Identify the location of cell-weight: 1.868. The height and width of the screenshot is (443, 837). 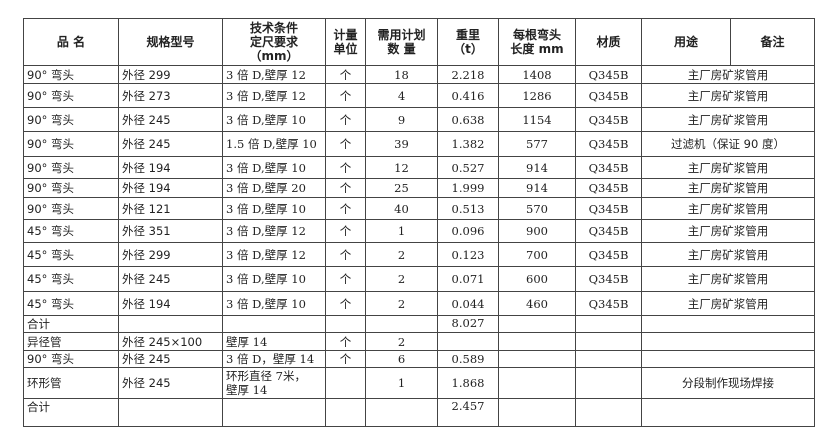
(468, 383).